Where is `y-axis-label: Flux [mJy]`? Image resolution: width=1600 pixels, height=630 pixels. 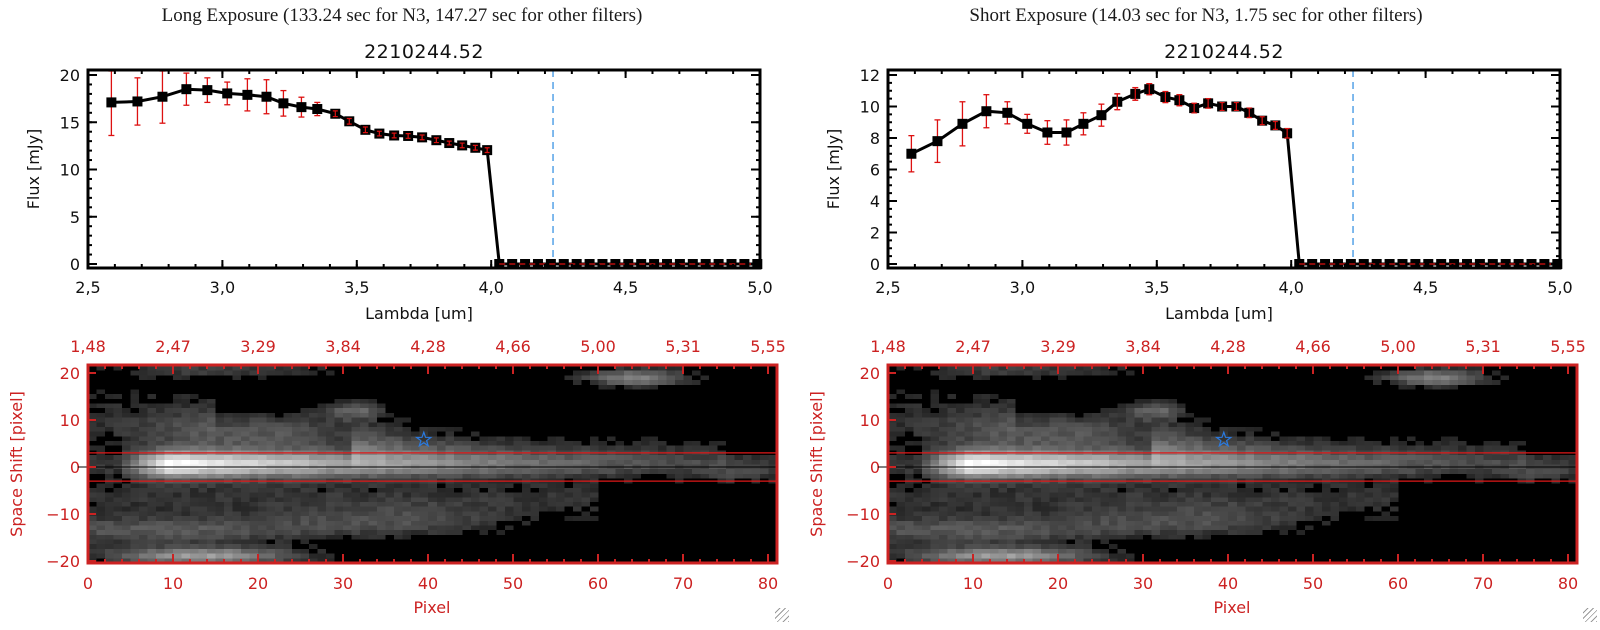
y-axis-label: Flux [mJy] is located at coordinates (33, 169).